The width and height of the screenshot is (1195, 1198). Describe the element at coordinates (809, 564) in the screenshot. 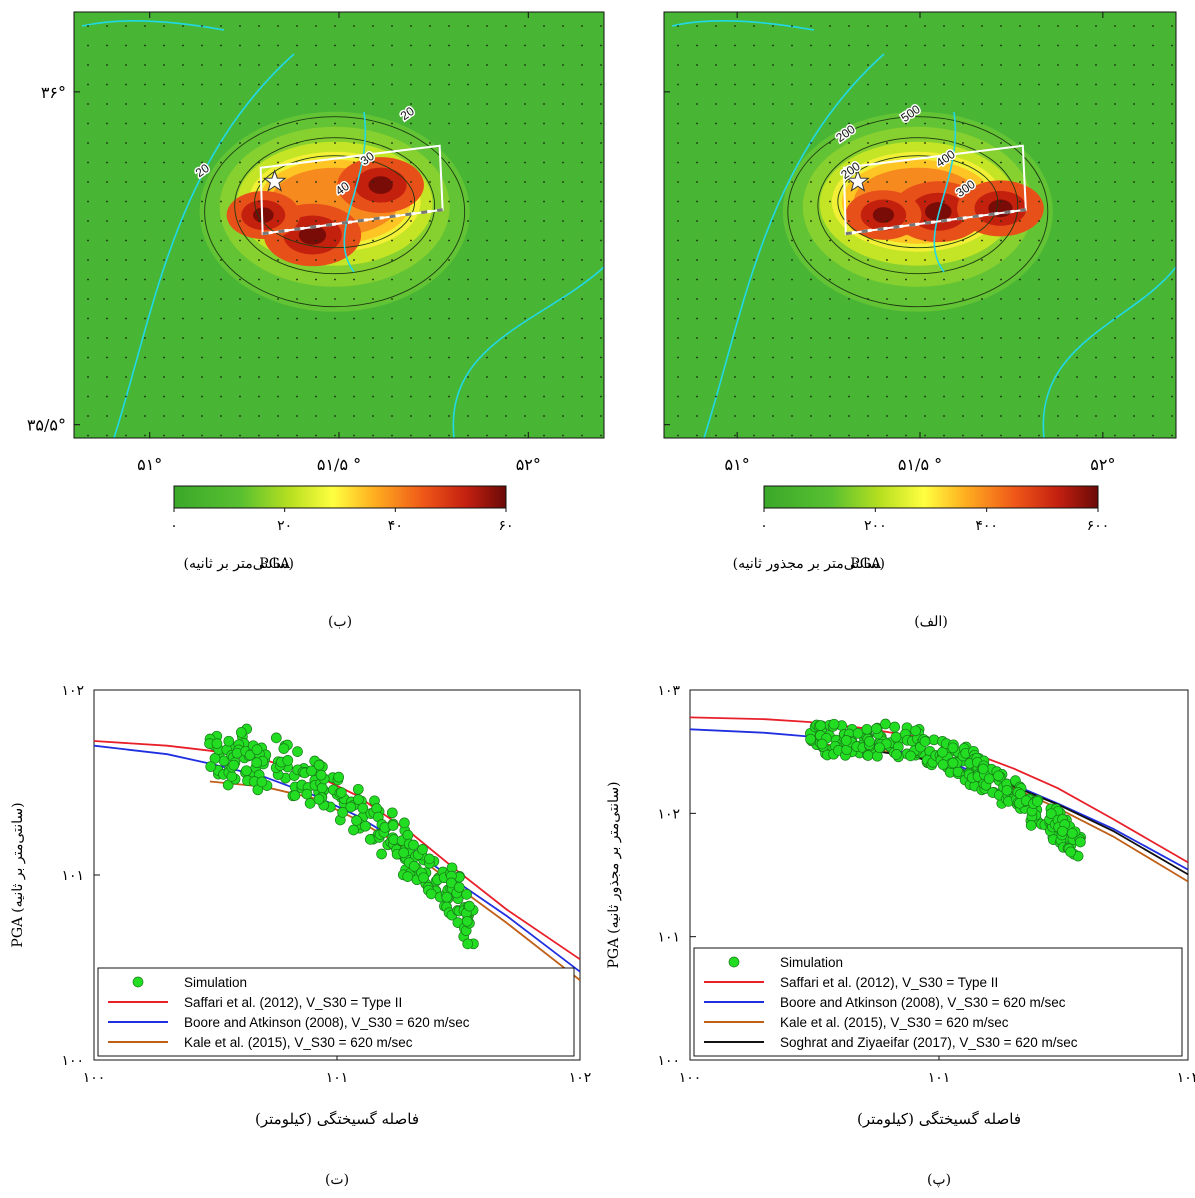

I see `colorbar-label-unit: (سانتی‌متر بر مجذور ثانیه)` at that location.